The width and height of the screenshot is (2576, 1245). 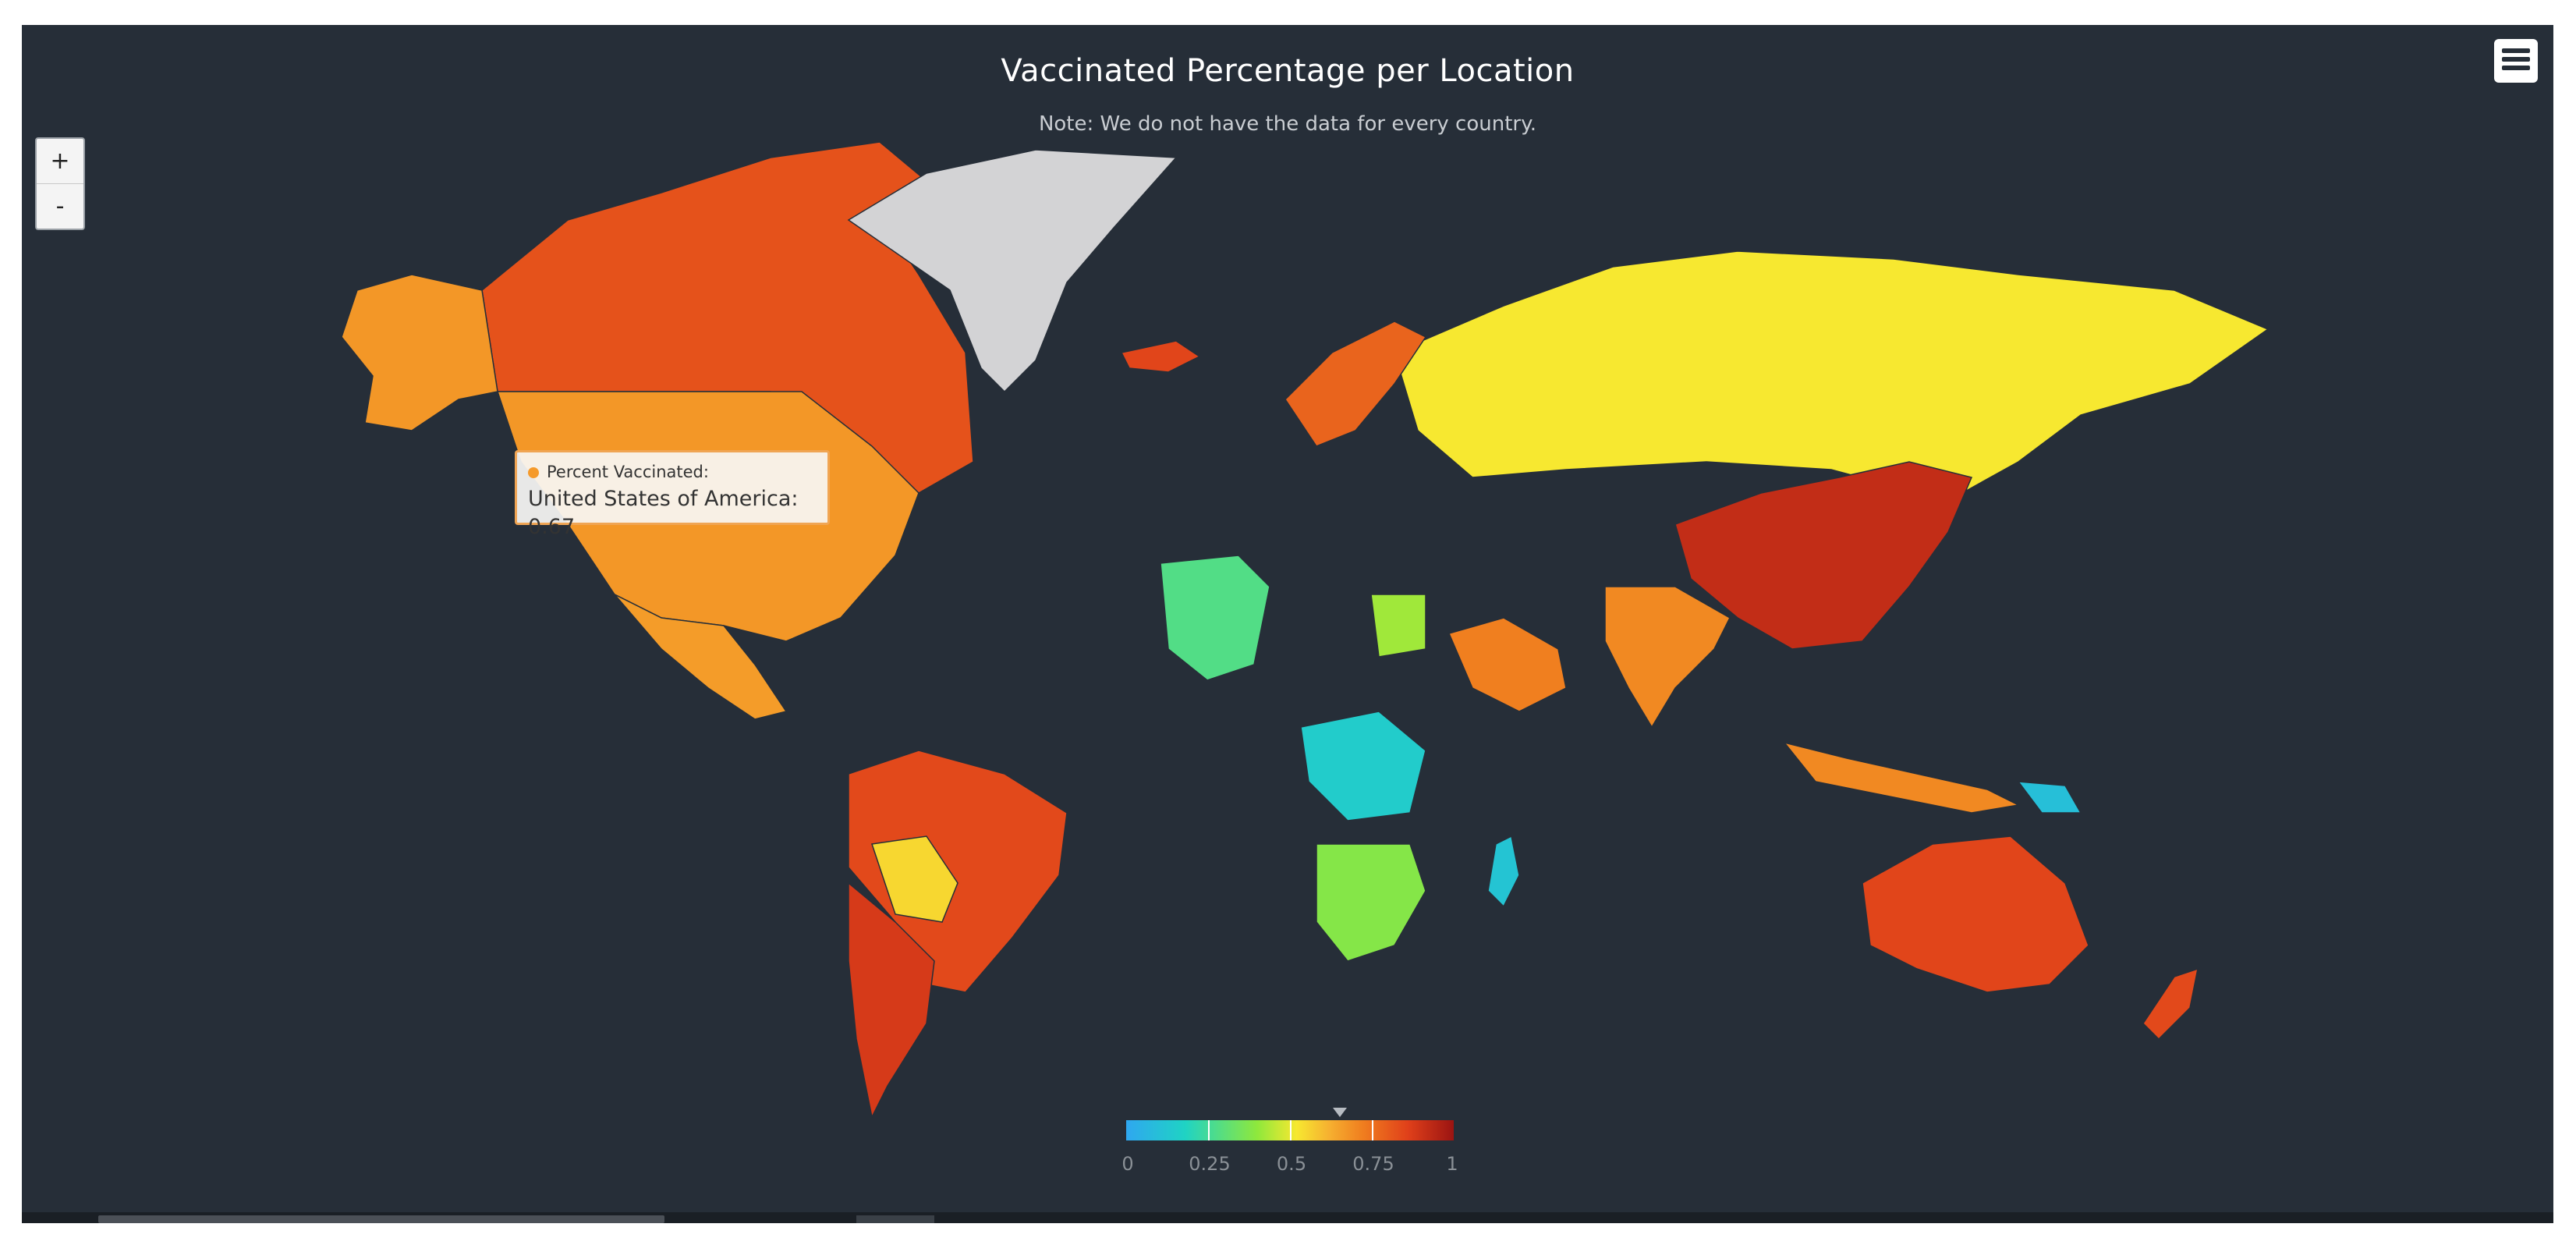 I want to click on region-indonesia, so click(x=1902, y=777).